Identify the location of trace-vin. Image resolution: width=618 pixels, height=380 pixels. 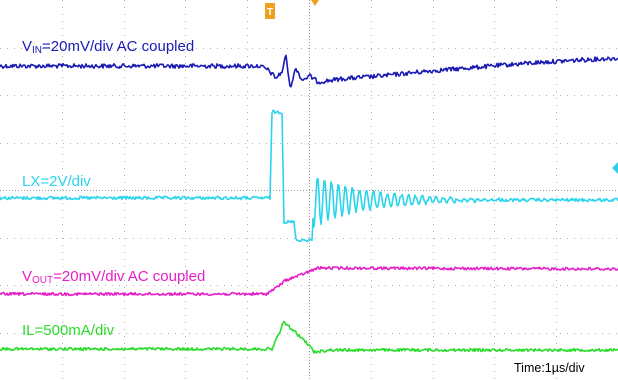
(309, 71).